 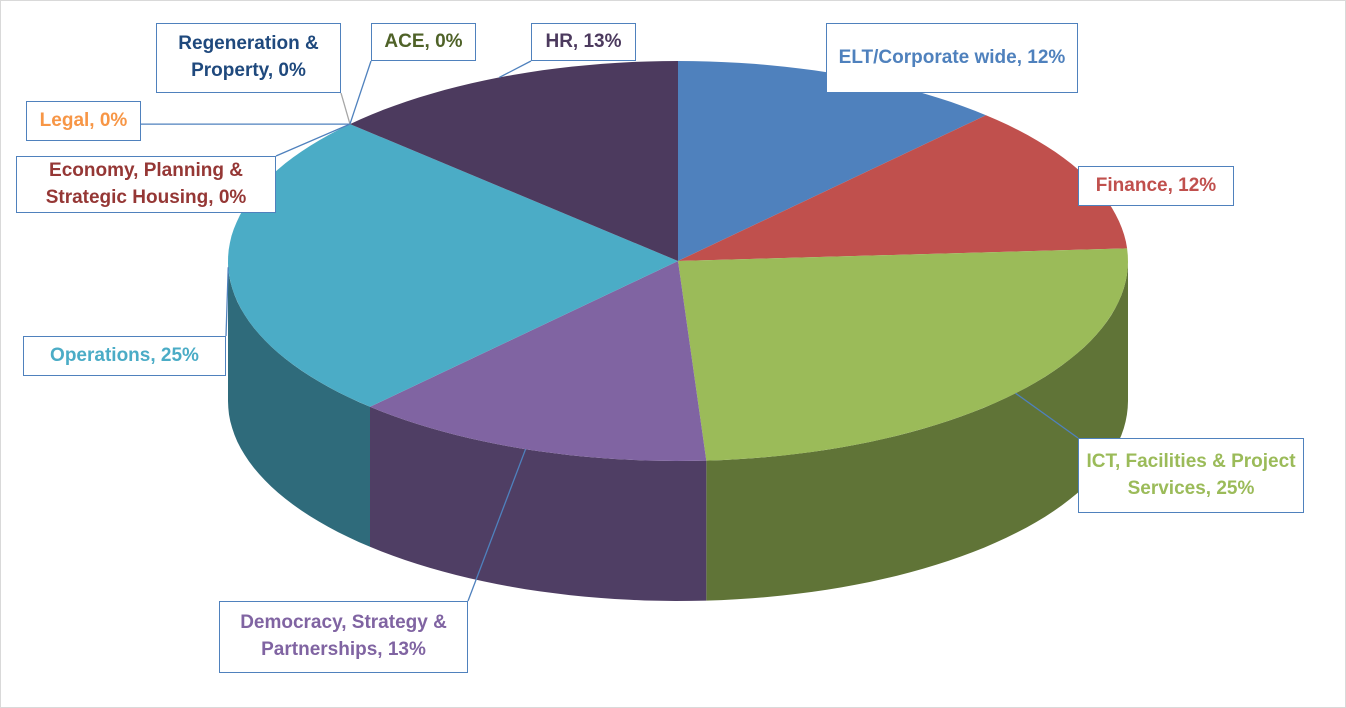 What do you see at coordinates (100, 355) in the screenshot?
I see `category-name: Operations` at bounding box center [100, 355].